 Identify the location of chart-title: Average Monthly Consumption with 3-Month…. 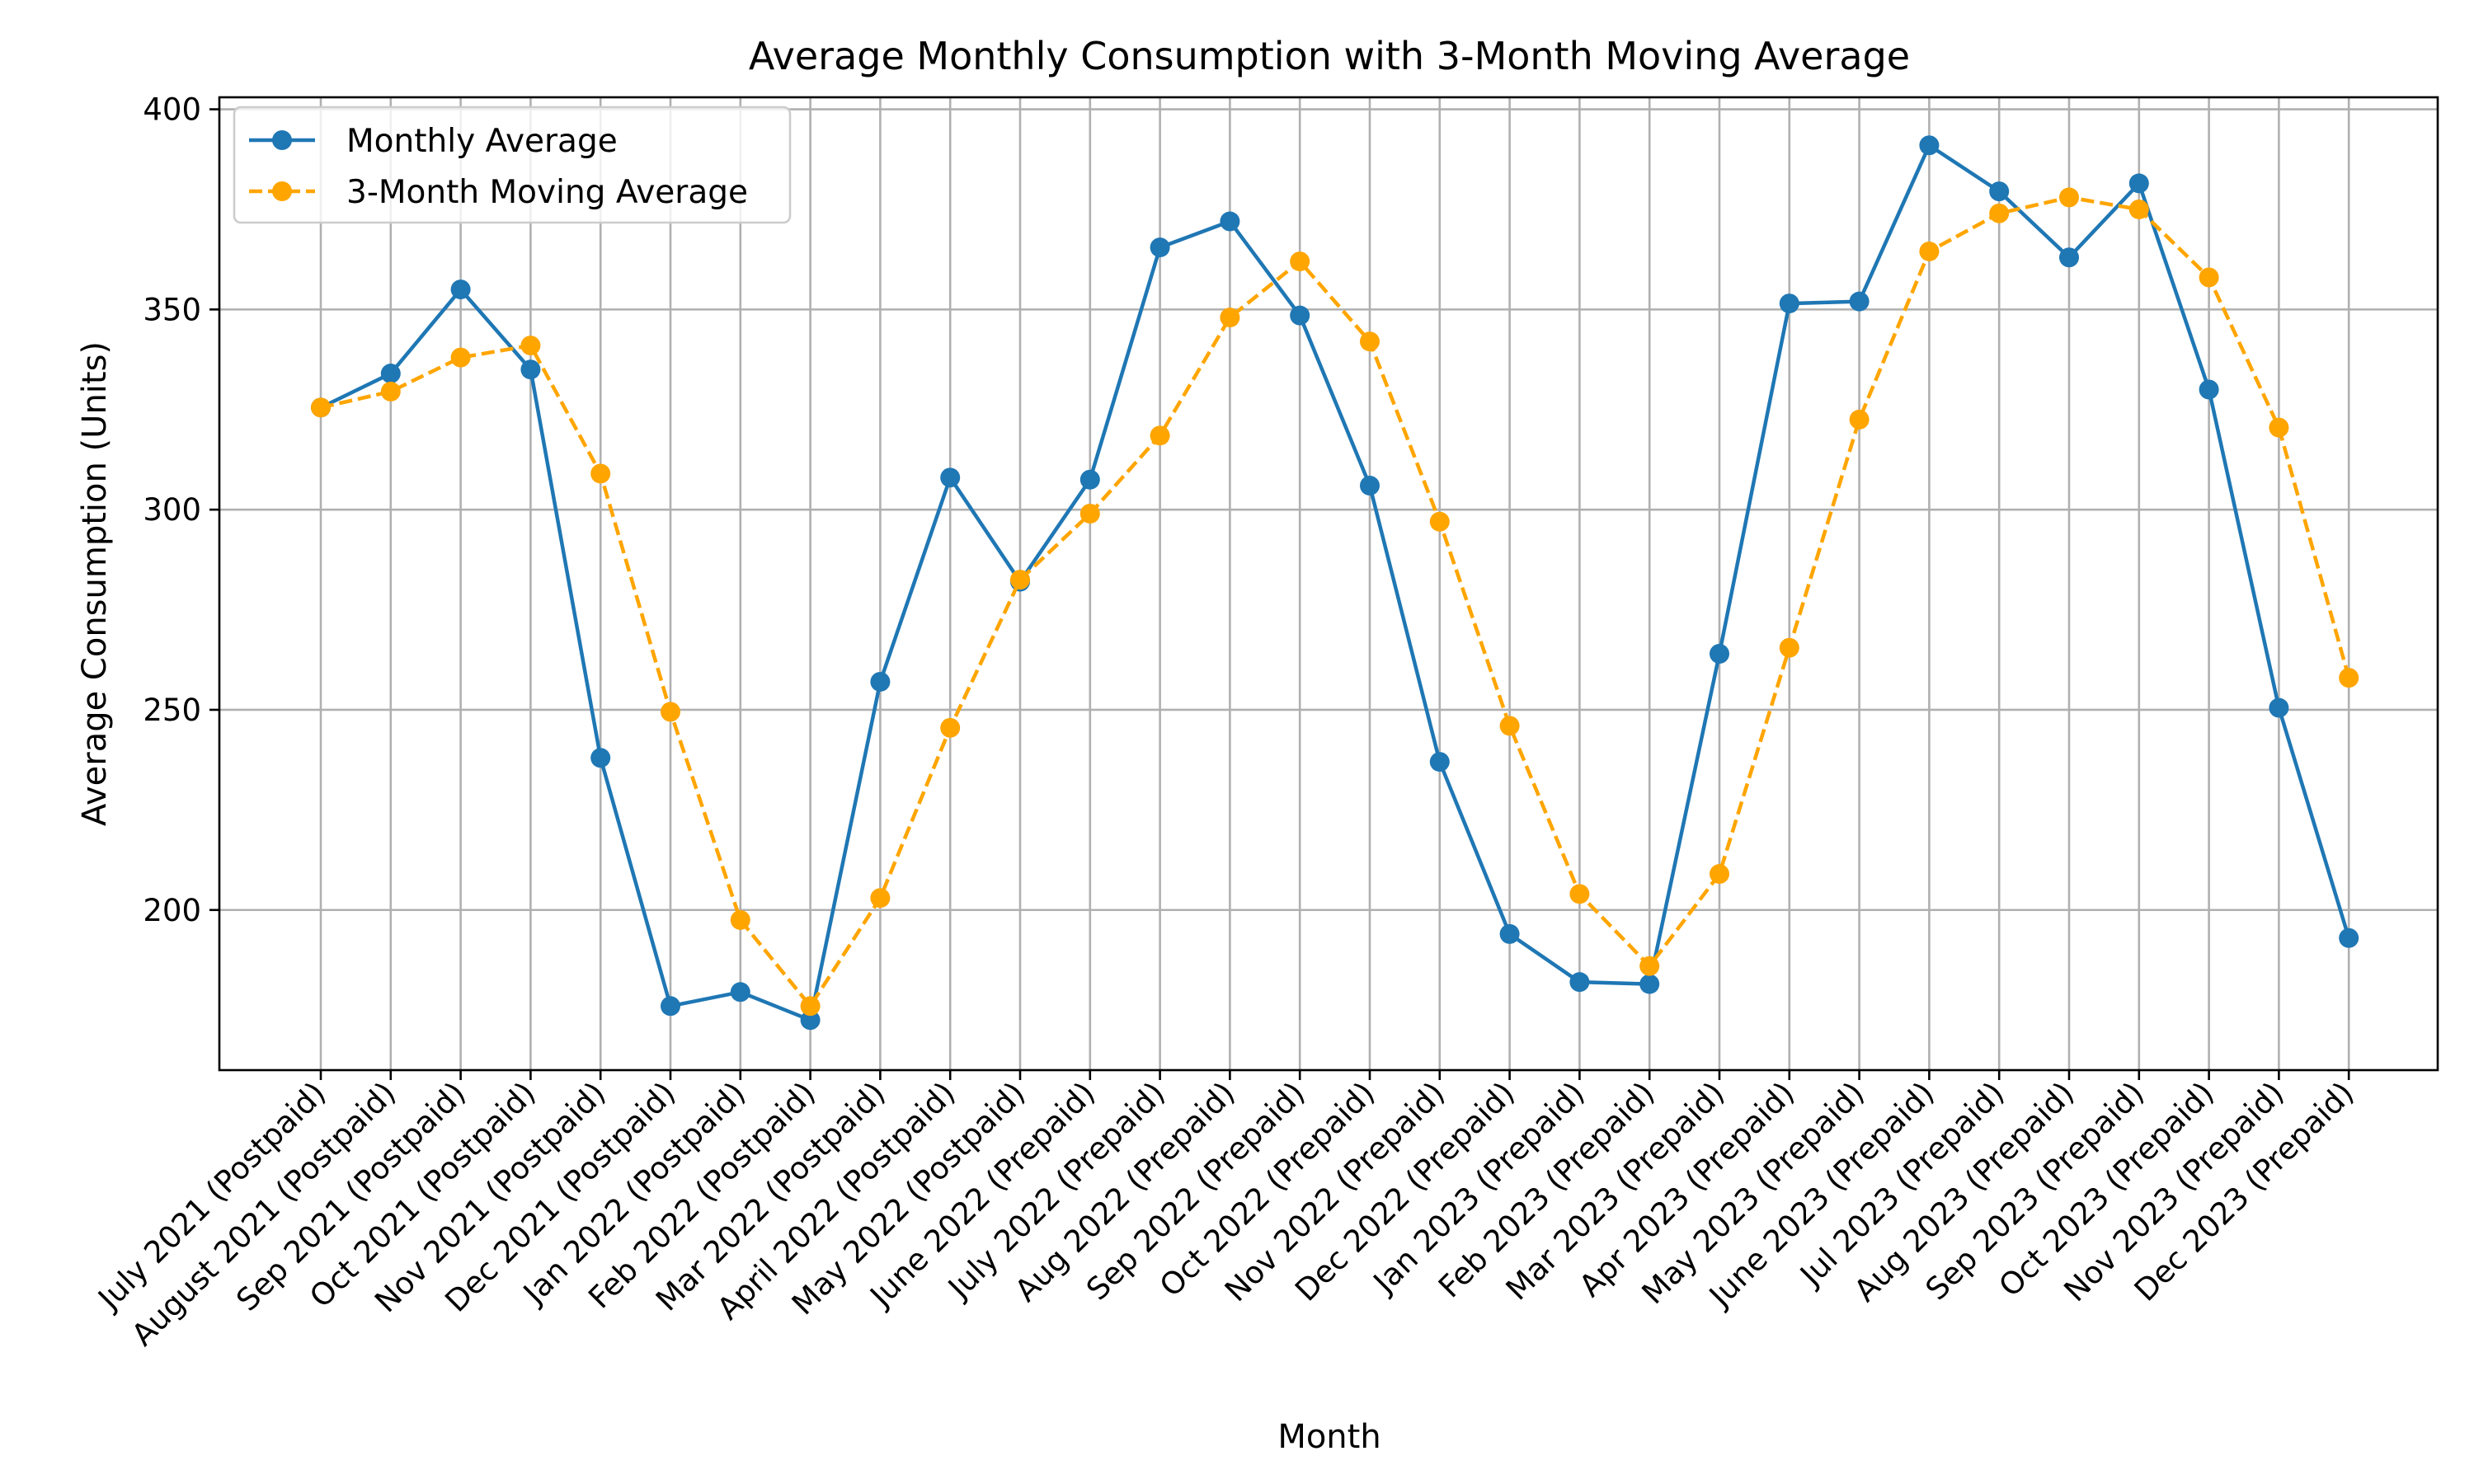
(1329, 56).